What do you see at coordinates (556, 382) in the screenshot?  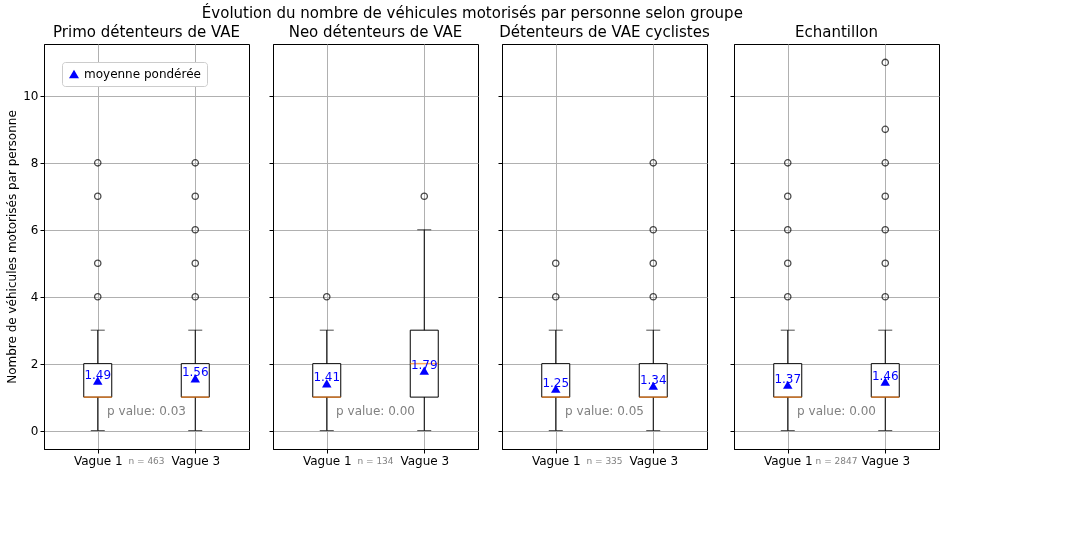 I see `data-label: 1.25` at bounding box center [556, 382].